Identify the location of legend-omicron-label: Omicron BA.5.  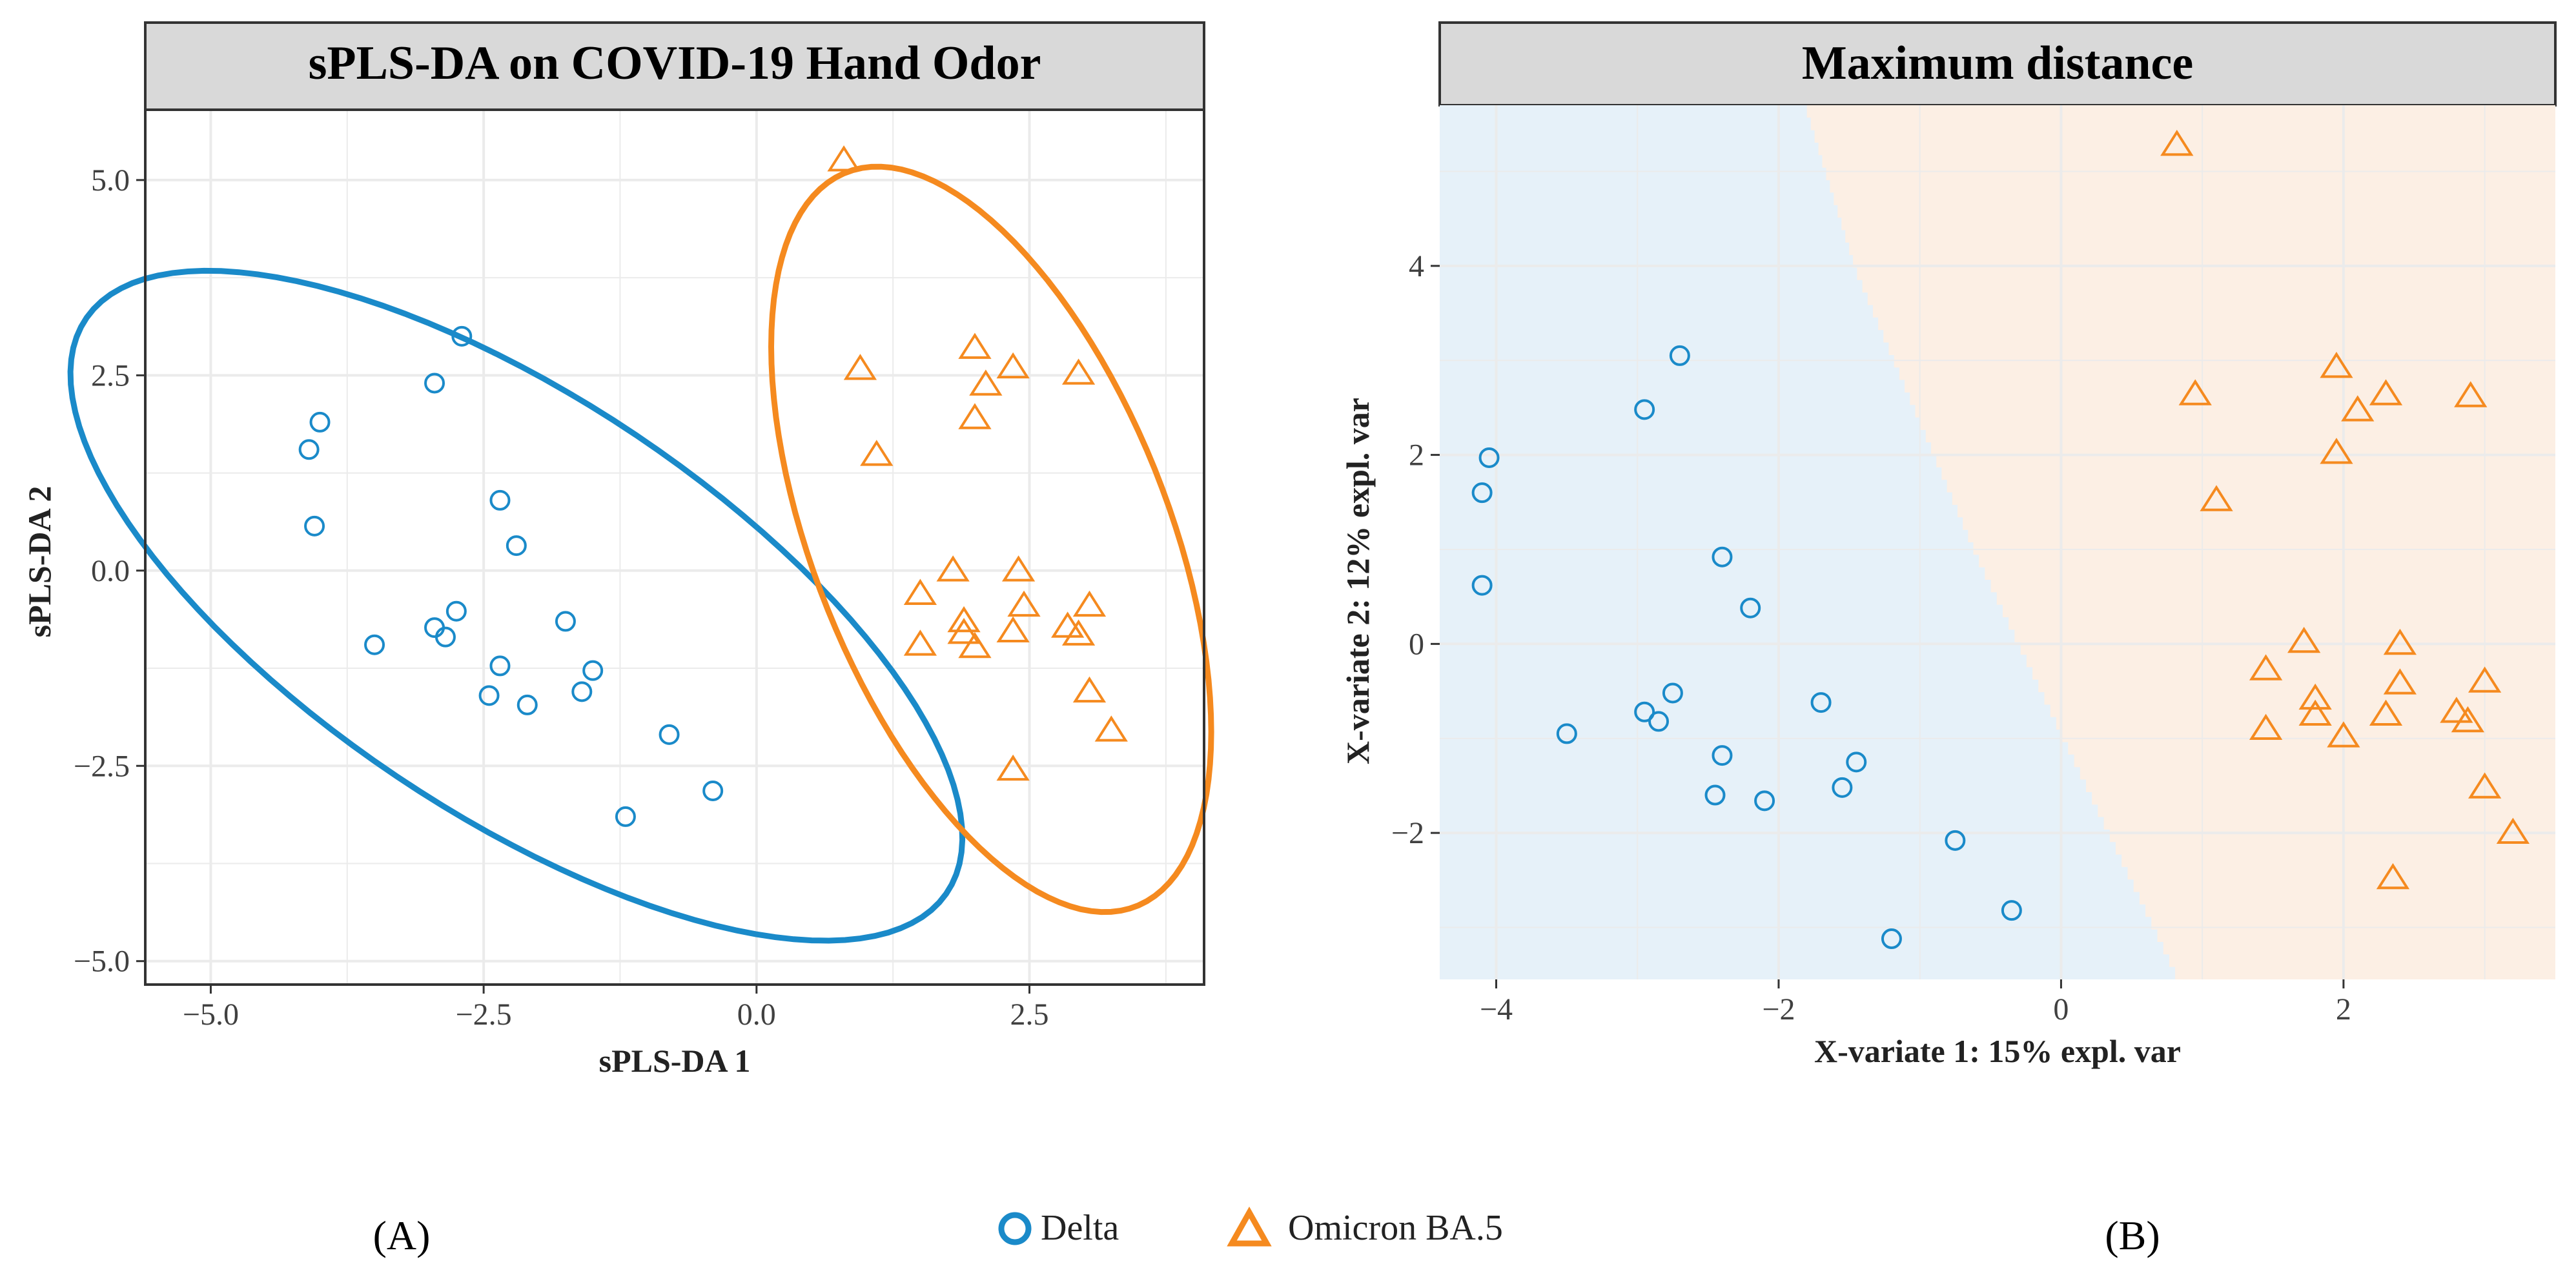
(1395, 1228).